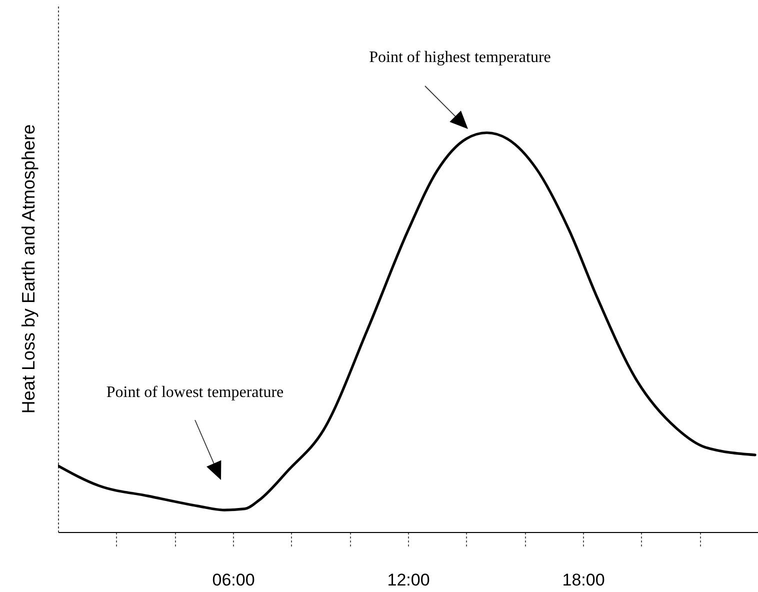 Image resolution: width=758 pixels, height=592 pixels. What do you see at coordinates (408, 580) in the screenshot?
I see `x-tick-label: 12:00` at bounding box center [408, 580].